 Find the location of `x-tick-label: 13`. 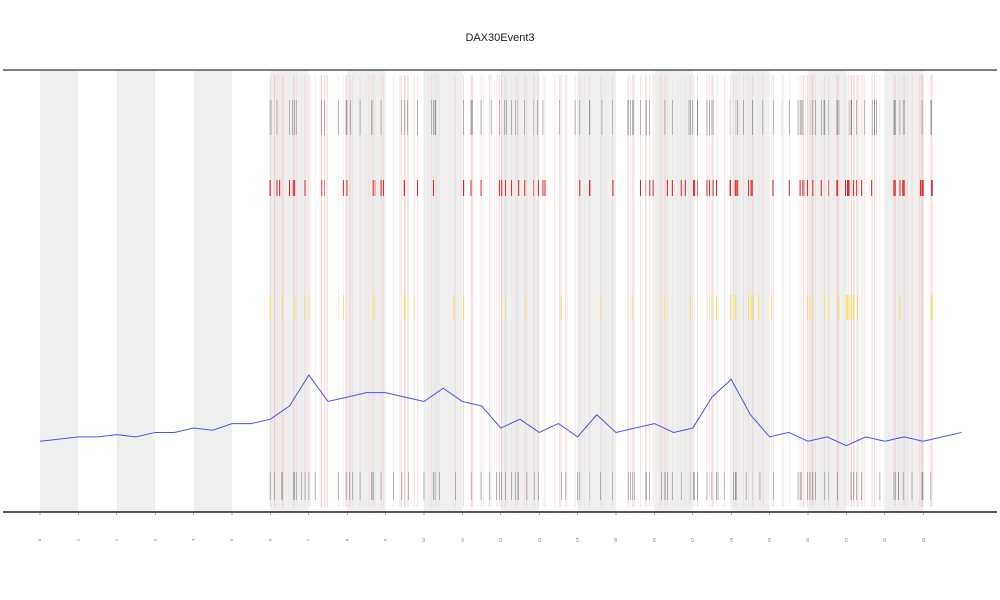

x-tick-label: 13 is located at coordinates (538, 539).